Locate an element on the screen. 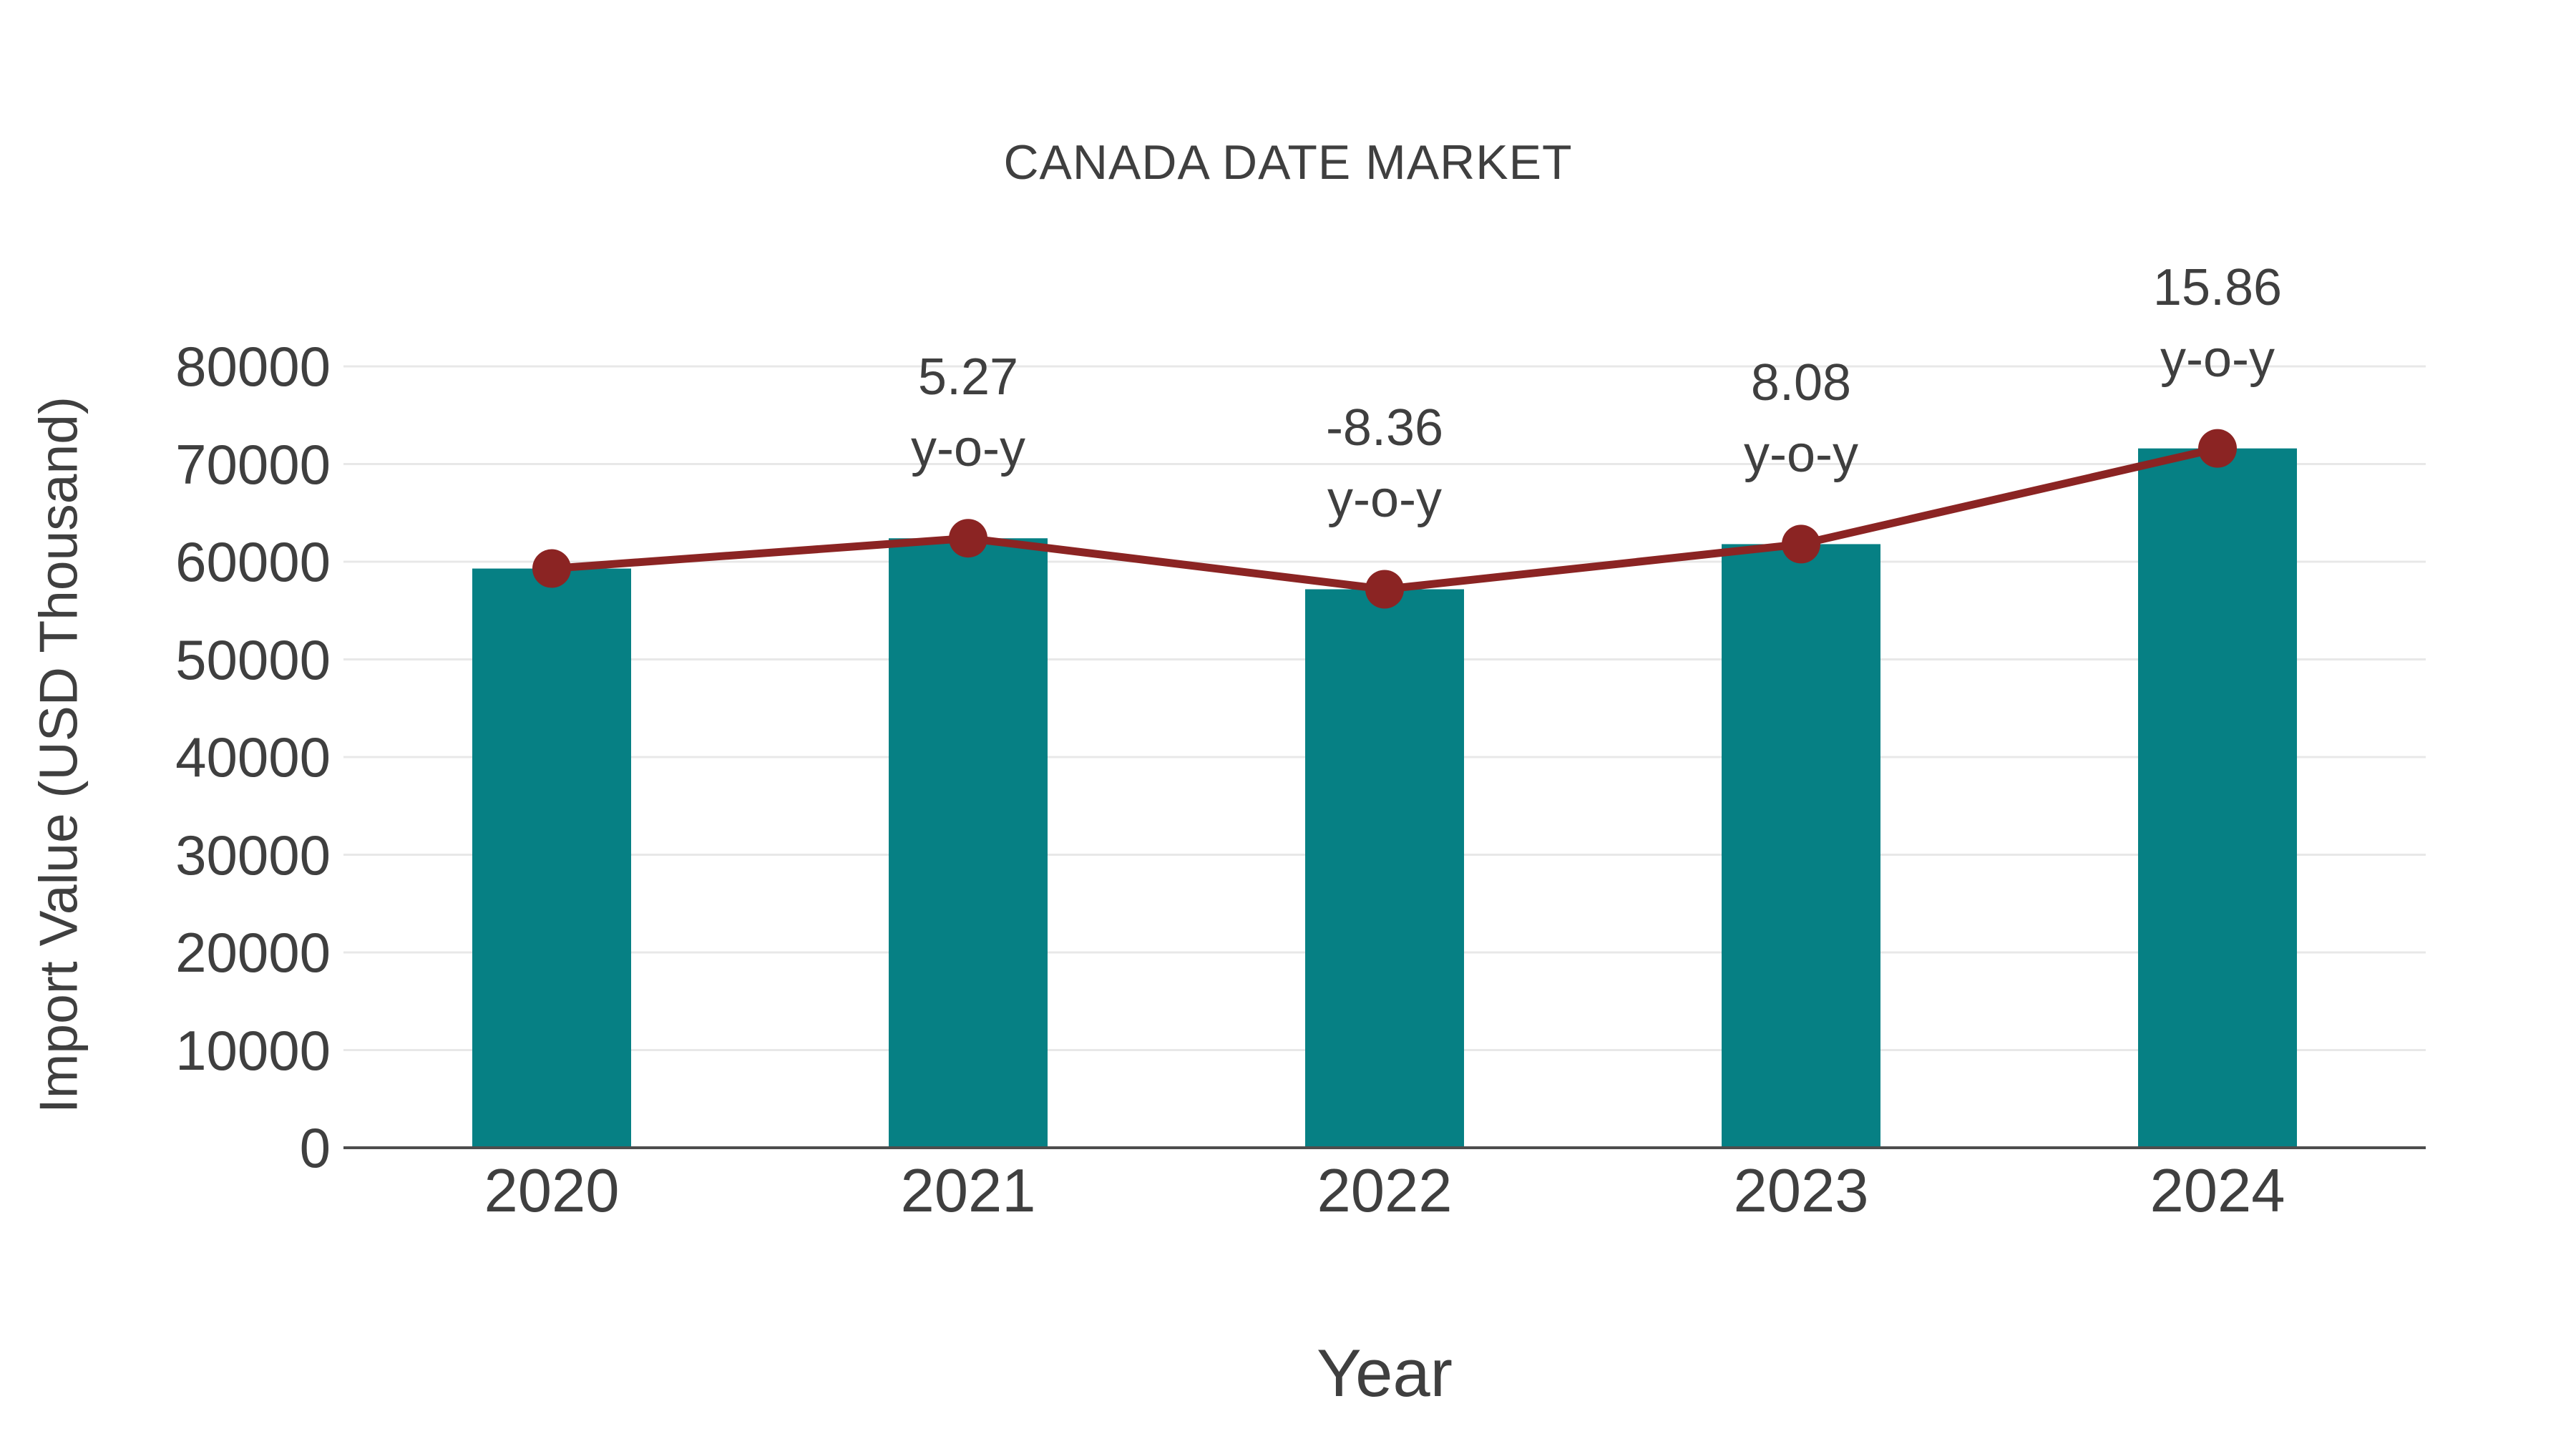  x-tick-label: 2020 is located at coordinates (552, 1191).